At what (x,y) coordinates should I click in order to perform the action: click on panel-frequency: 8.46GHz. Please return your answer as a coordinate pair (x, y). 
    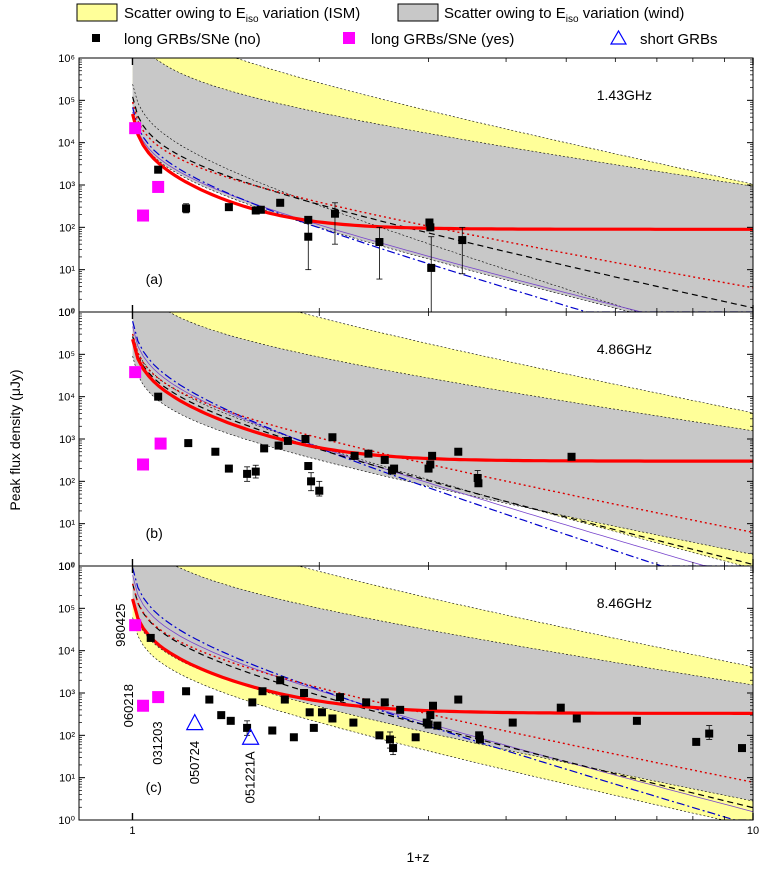
    Looking at the image, I should click on (624, 603).